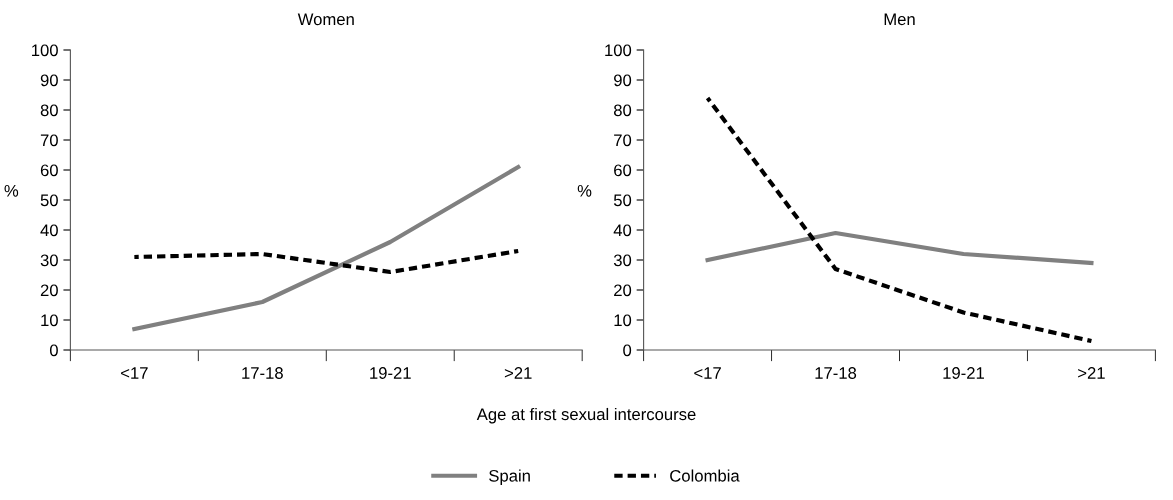 This screenshot has height=500, width=1173. What do you see at coordinates (705, 475) in the screenshot?
I see `legend-label: Colombia` at bounding box center [705, 475].